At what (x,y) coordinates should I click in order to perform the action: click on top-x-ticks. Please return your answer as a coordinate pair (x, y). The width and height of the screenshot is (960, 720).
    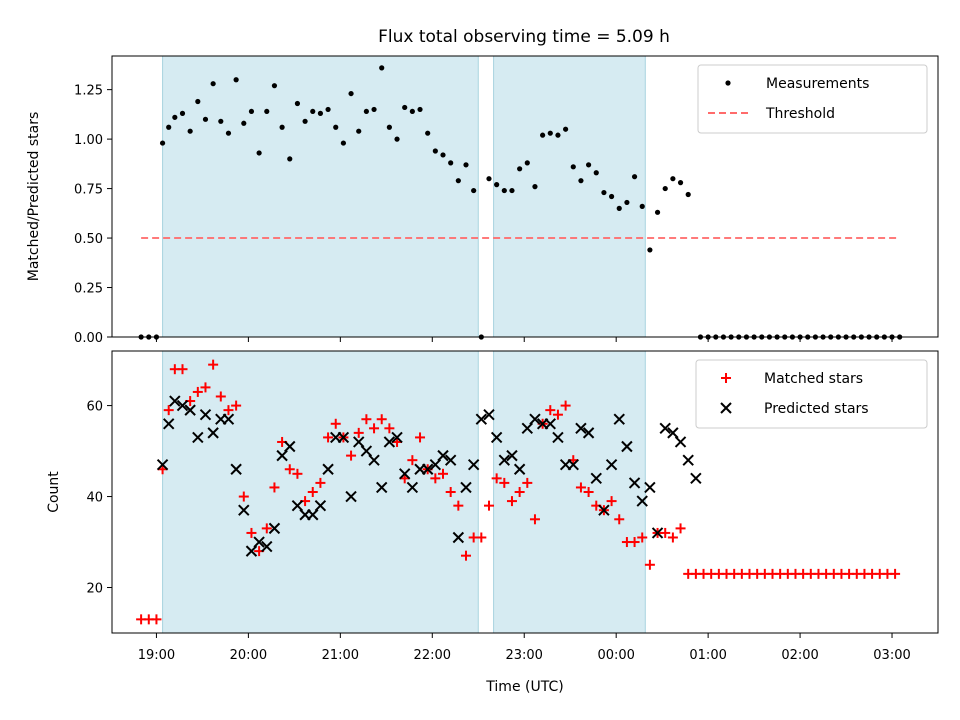
    Looking at the image, I should click on (524, 339).